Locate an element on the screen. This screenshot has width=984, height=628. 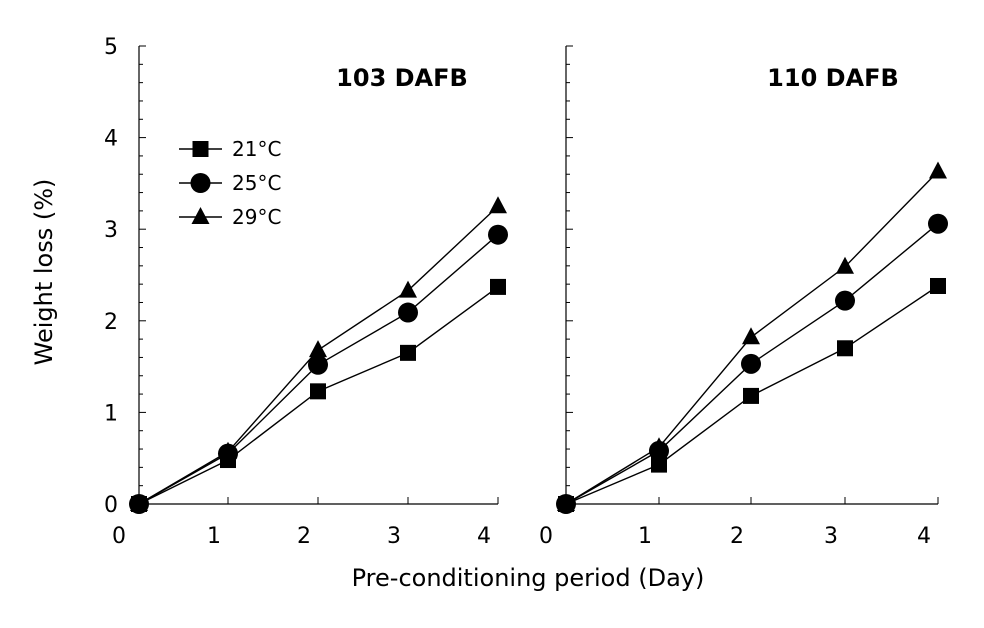
x-axis-title: Pre-conditioning period (Day) is located at coordinates (528, 578).